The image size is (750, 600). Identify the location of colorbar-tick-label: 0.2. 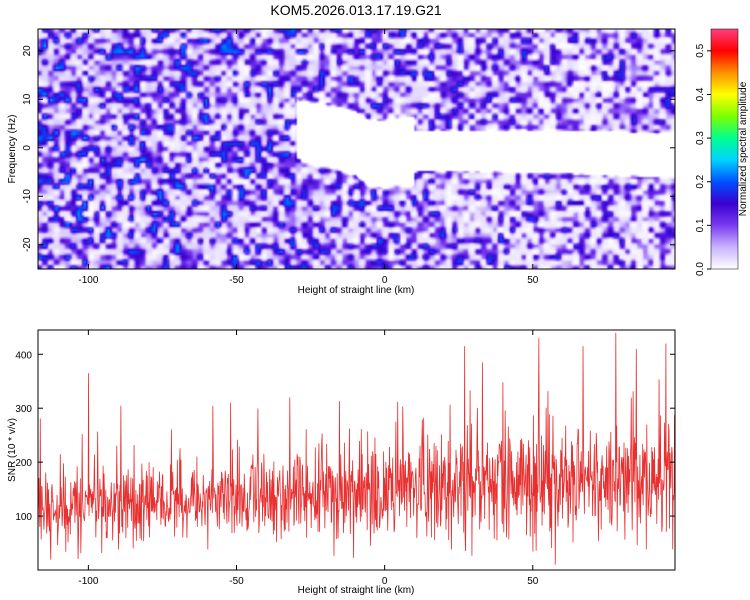
(700, 181).